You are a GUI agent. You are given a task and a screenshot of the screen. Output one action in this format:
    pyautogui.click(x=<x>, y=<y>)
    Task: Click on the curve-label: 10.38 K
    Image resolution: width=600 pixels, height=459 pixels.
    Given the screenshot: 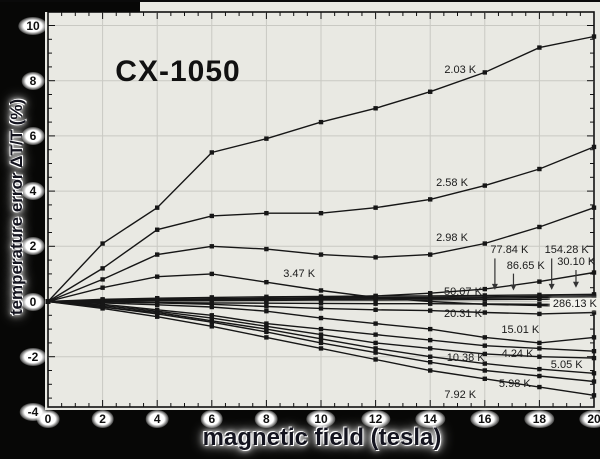 What is the action you would take?
    pyautogui.click(x=465, y=358)
    